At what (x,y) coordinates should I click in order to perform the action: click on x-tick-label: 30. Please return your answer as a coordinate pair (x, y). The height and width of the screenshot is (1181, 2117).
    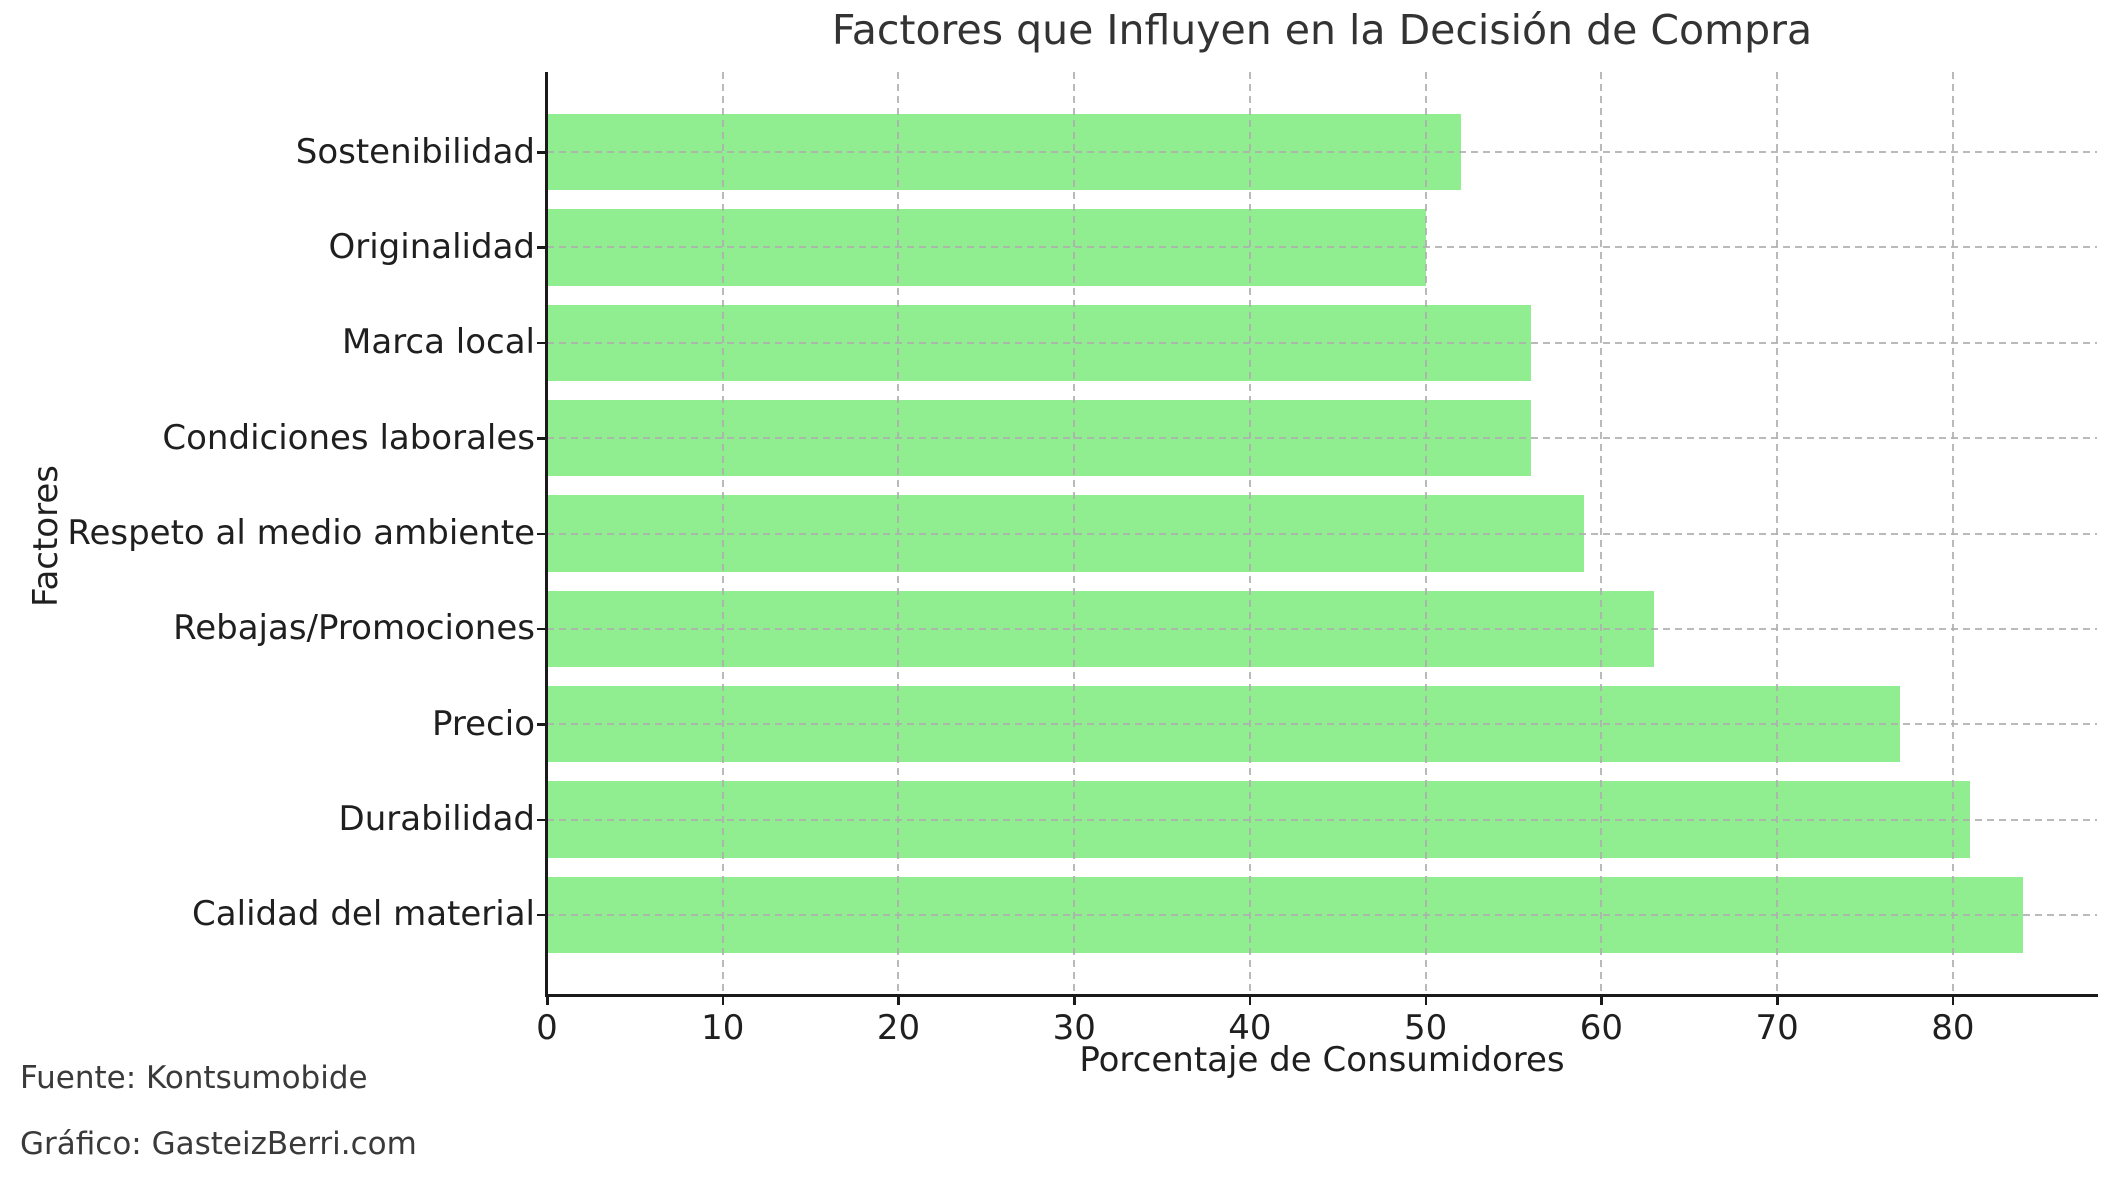
    Looking at the image, I should click on (1074, 1028).